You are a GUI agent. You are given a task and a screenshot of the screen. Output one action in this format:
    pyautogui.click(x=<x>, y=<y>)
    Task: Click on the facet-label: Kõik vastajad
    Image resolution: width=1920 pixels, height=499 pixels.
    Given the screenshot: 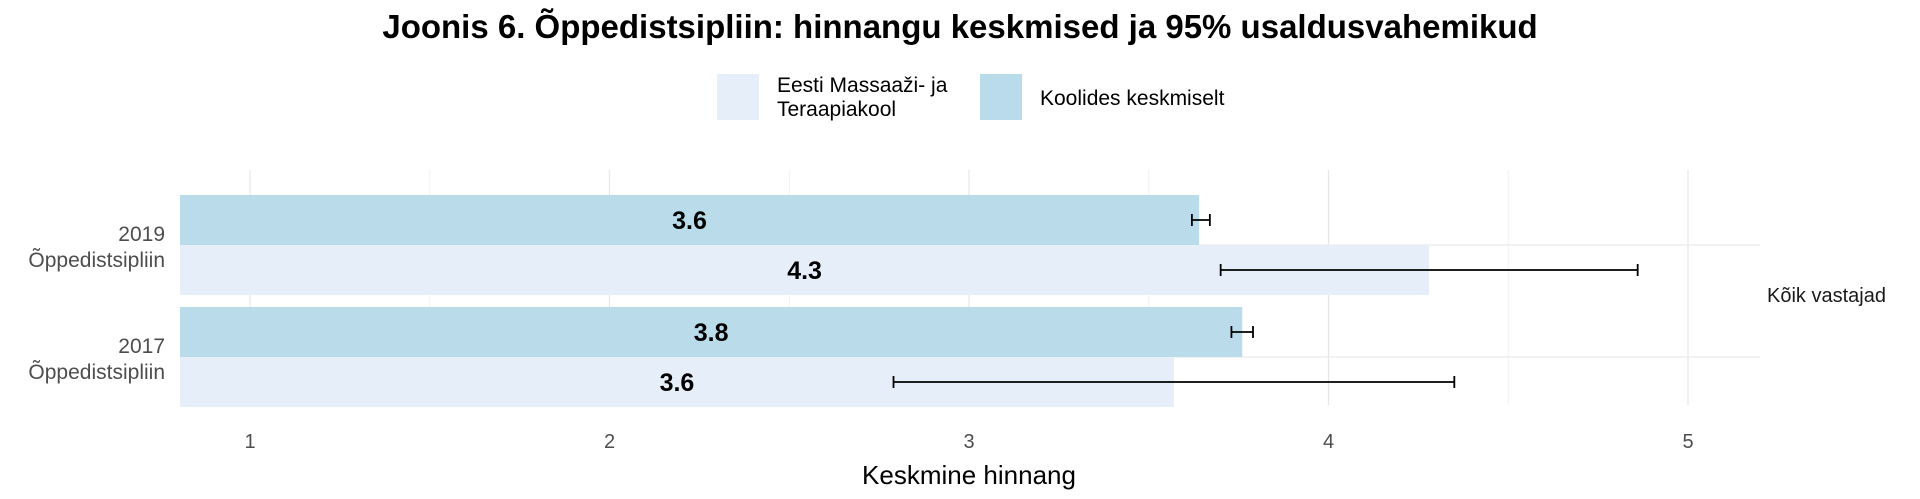 What is the action you would take?
    pyautogui.click(x=1826, y=296)
    